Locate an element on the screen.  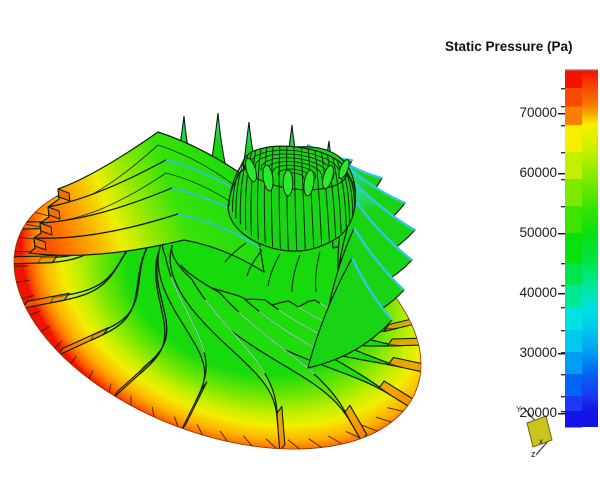
svg-text: z is located at coordinates (533, 454).